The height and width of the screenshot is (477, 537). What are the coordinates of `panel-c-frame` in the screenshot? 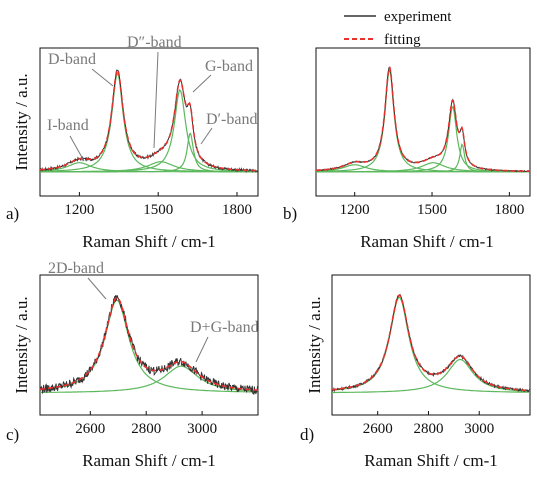 It's located at (149, 345).